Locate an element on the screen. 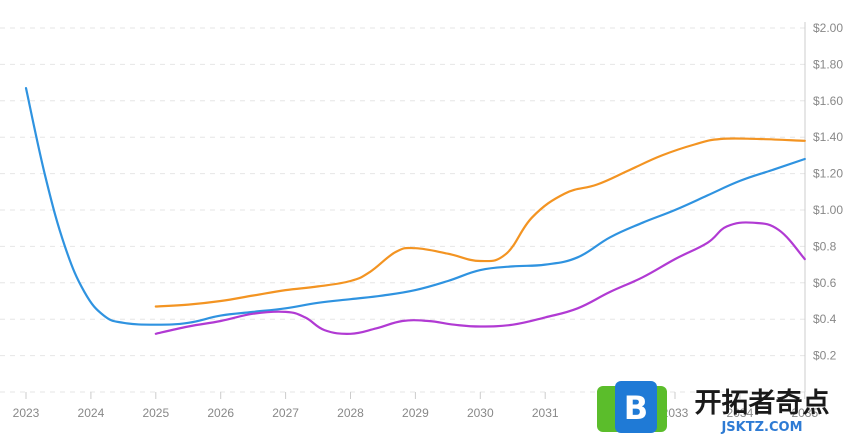 The width and height of the screenshot is (848, 439). badge-blue-icon is located at coordinates (636, 407).